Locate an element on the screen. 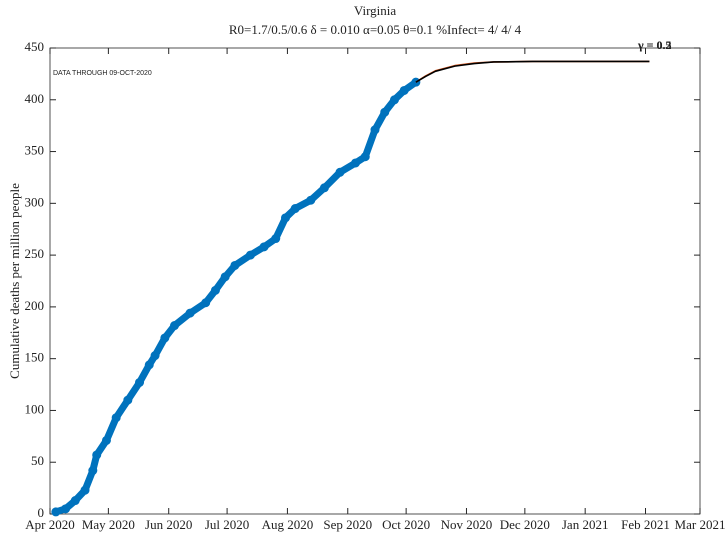 This screenshot has height=534, width=727. y-tick-label: 300 is located at coordinates (35, 201).